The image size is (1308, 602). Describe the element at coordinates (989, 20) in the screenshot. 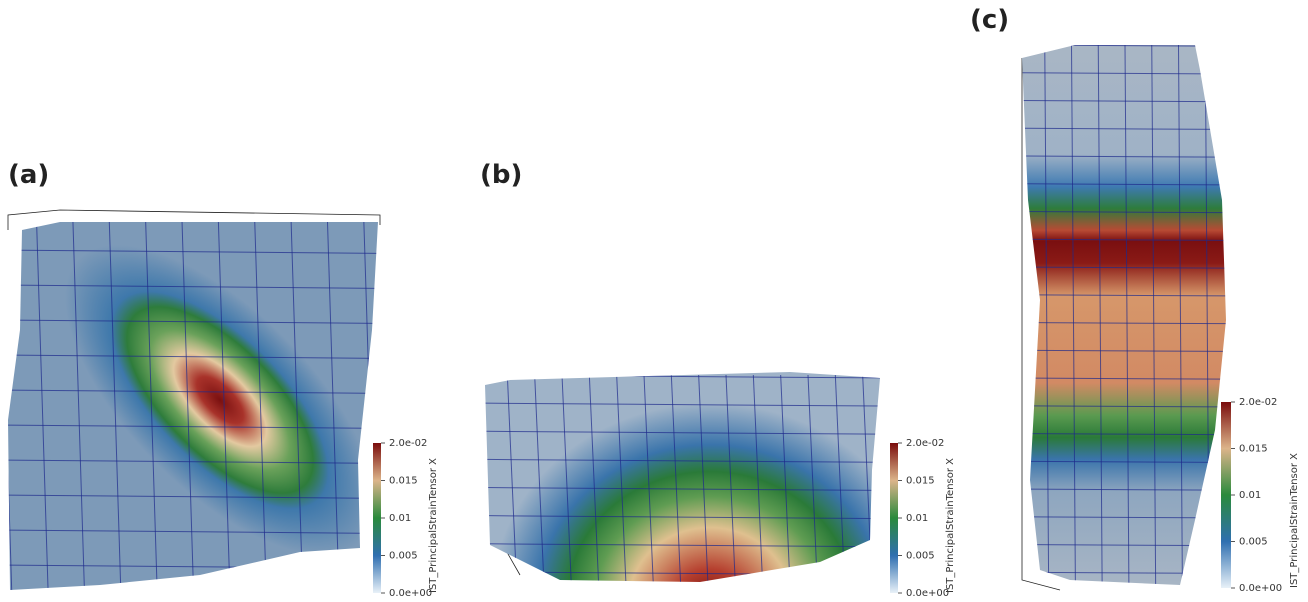

I see `panel-label: (c)` at that location.